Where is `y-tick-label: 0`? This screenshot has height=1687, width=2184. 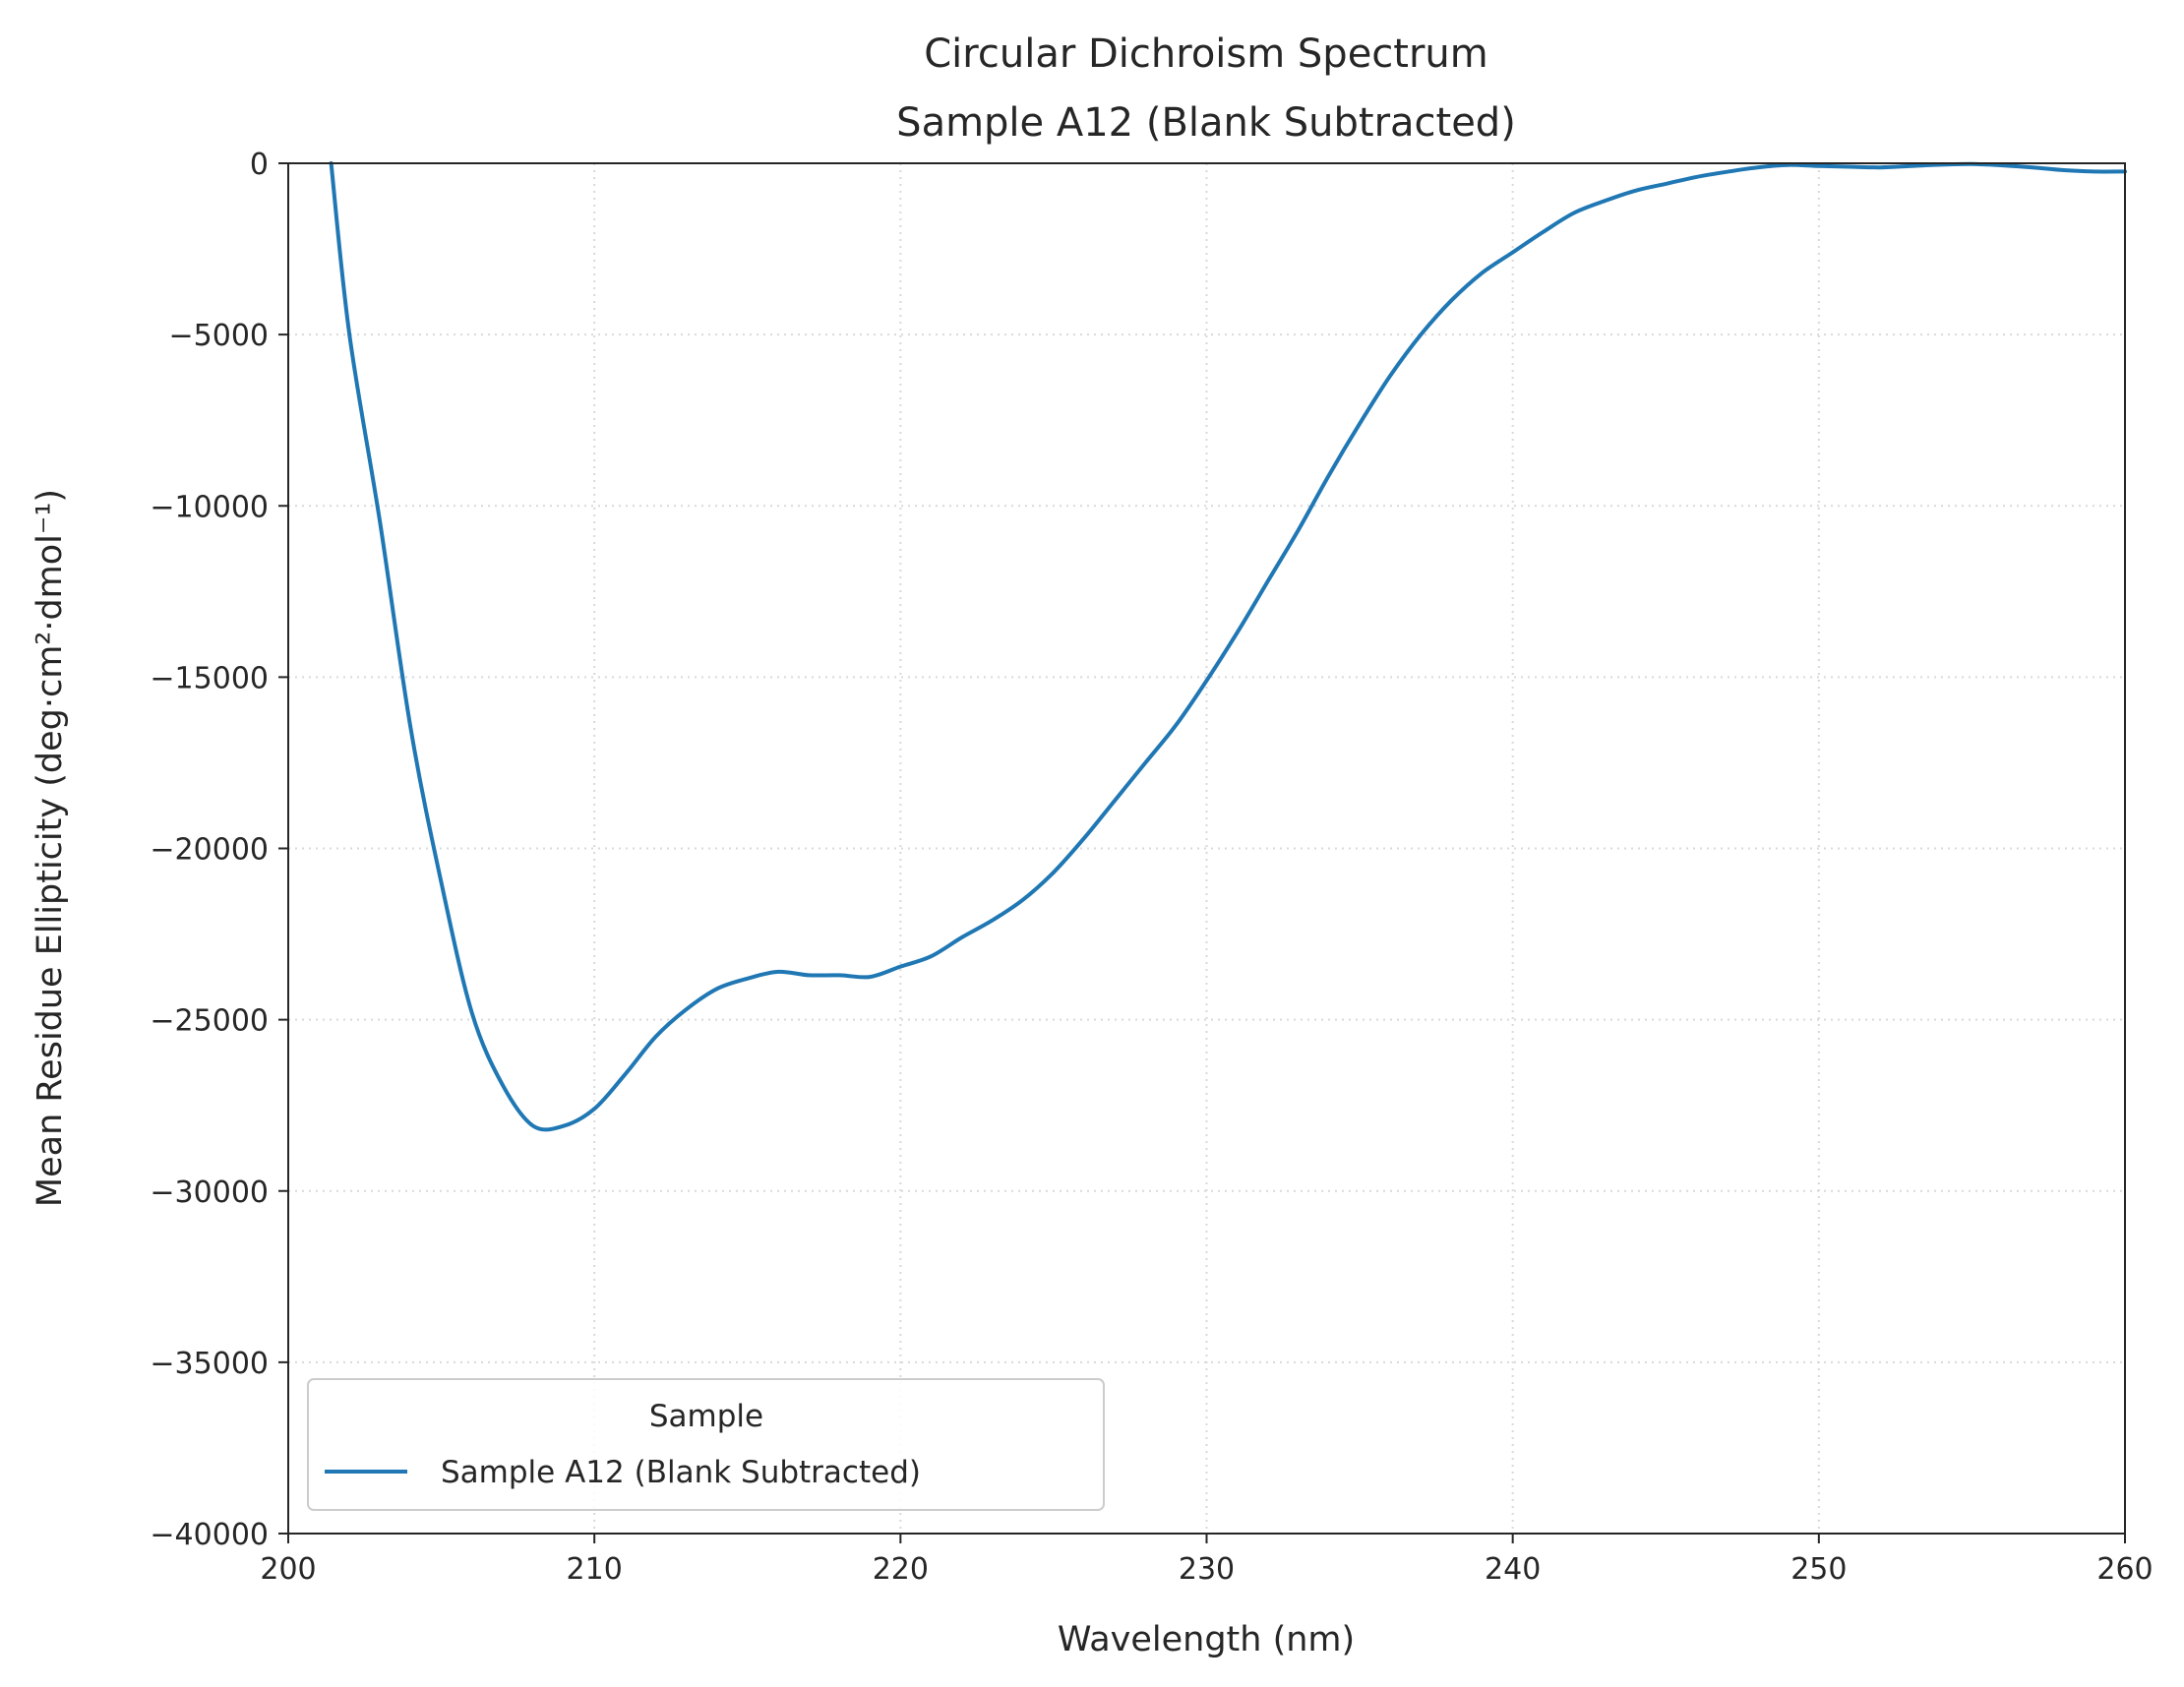 y-tick-label: 0 is located at coordinates (259, 165).